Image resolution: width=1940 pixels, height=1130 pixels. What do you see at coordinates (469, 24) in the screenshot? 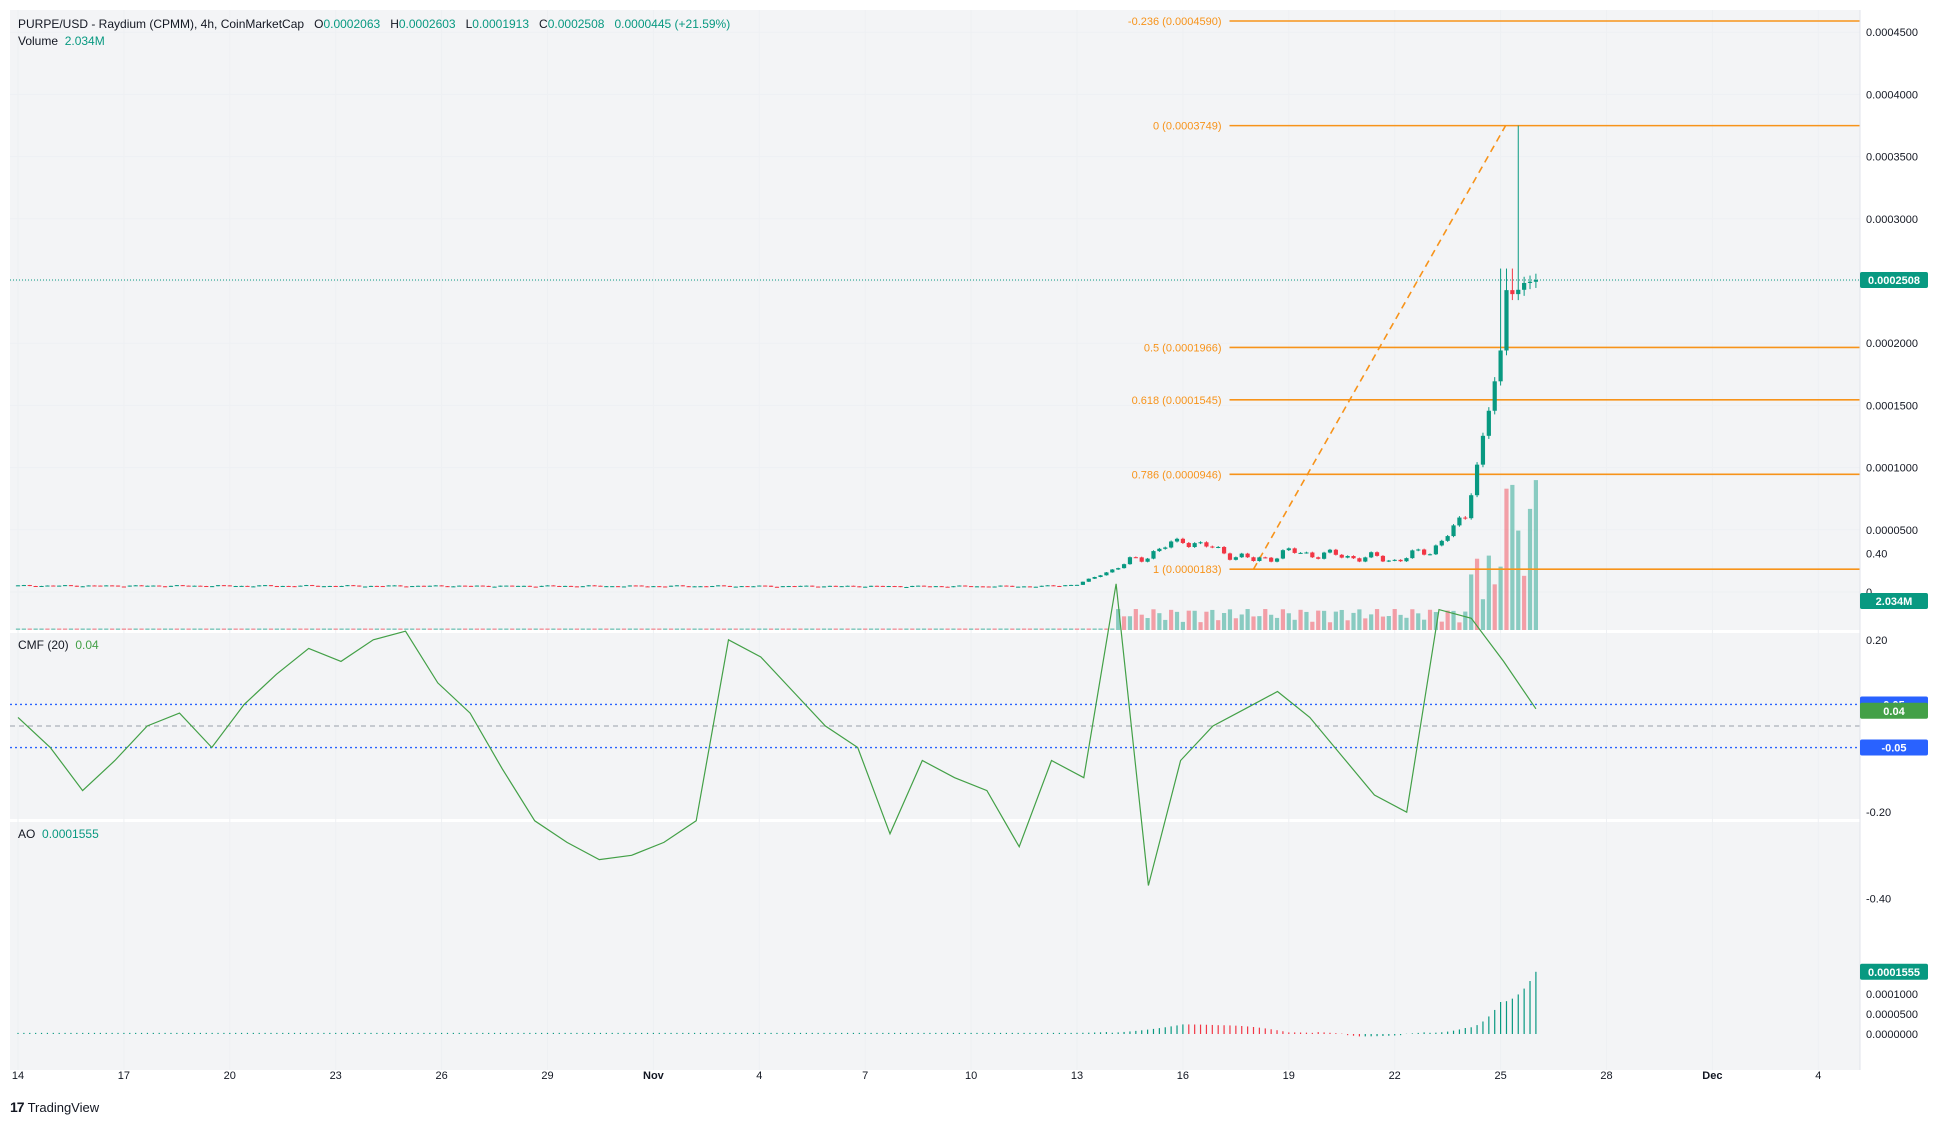
I see `low-label: L` at bounding box center [469, 24].